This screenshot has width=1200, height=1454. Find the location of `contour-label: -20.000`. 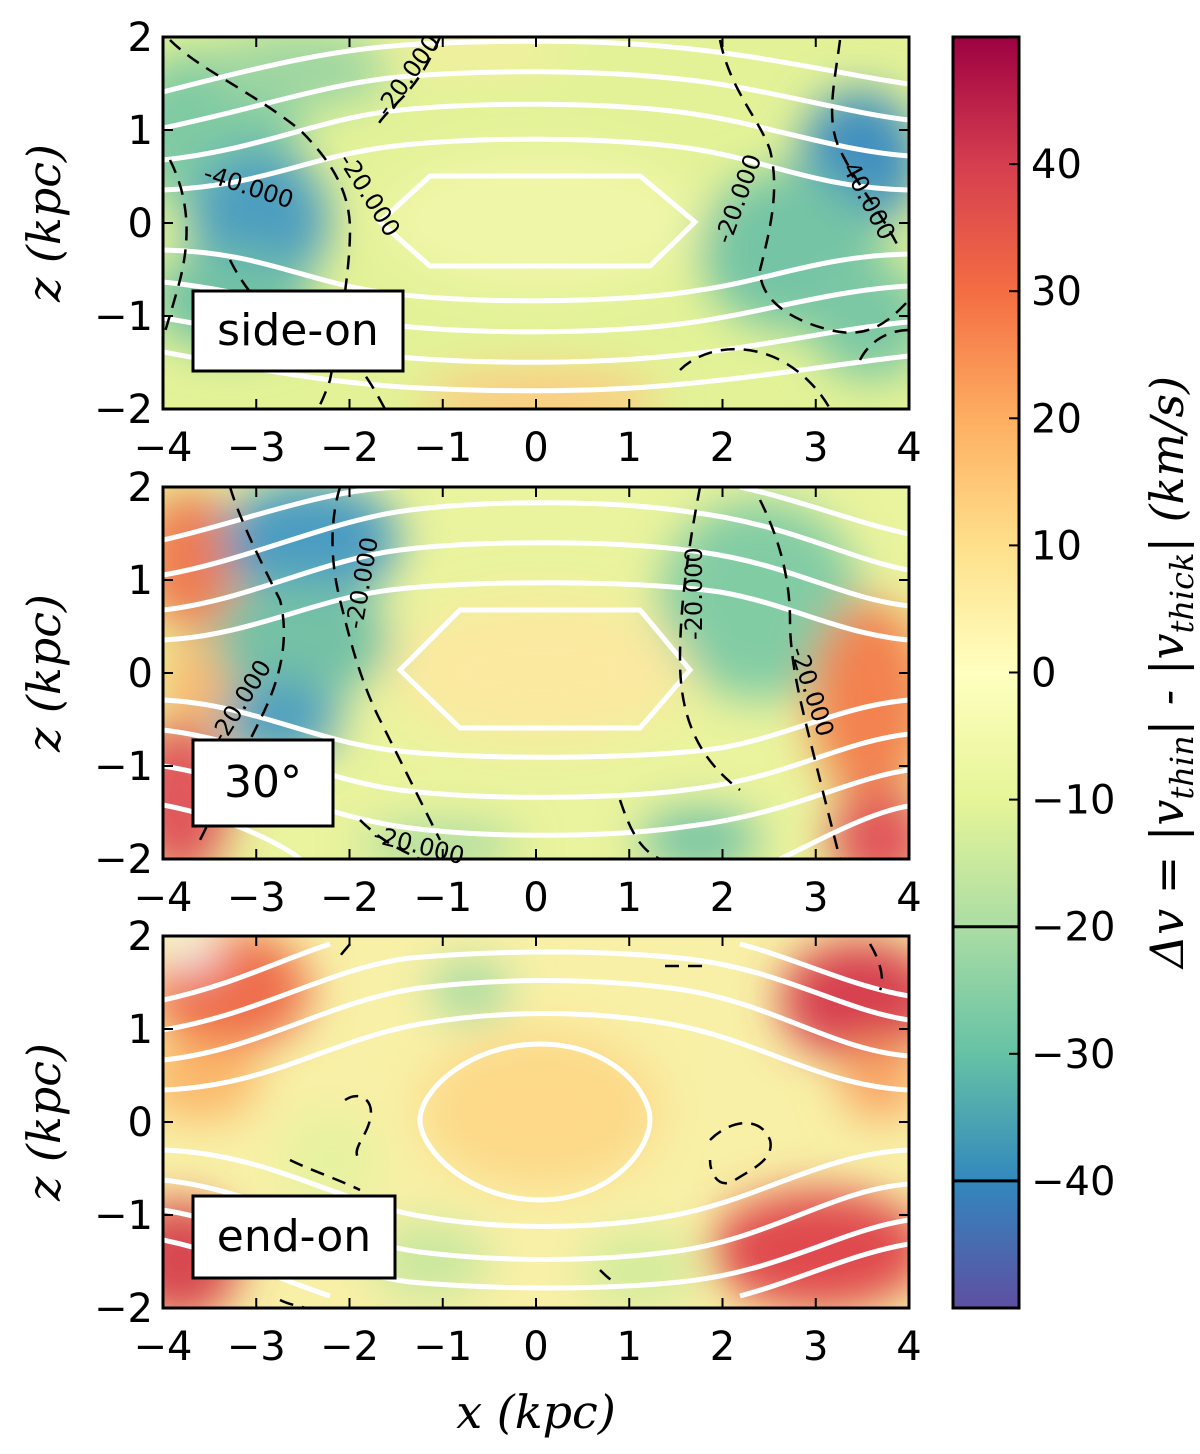

contour-label: -20.000 is located at coordinates (694, 593).